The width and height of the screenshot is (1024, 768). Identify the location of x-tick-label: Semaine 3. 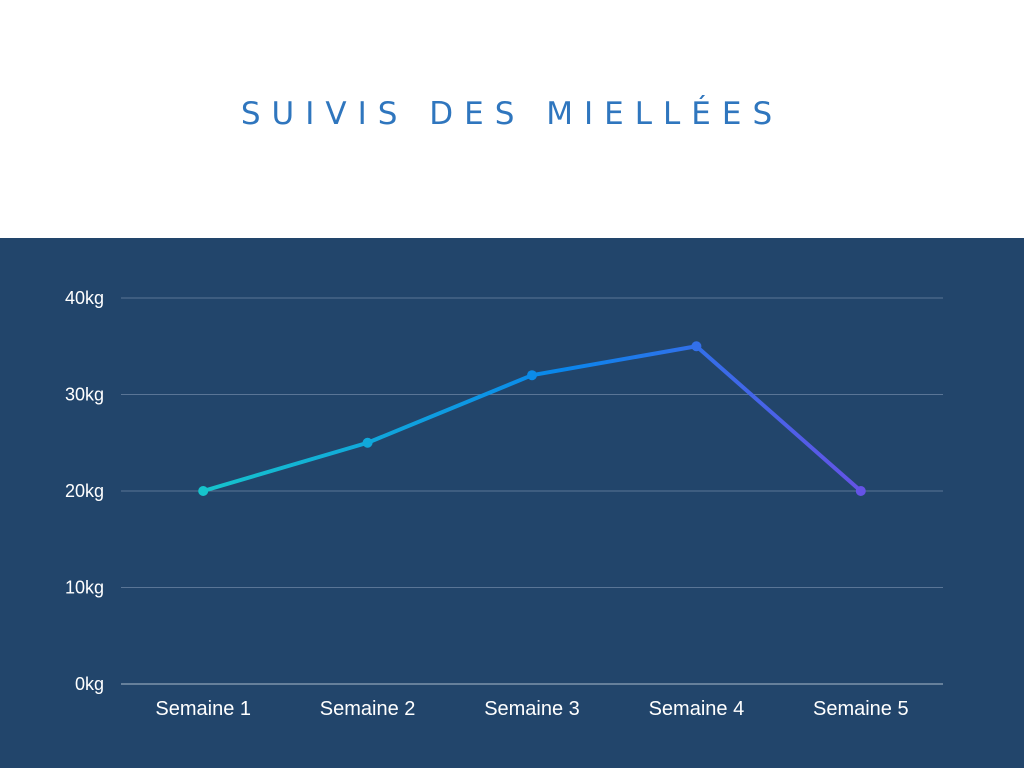
(532, 709).